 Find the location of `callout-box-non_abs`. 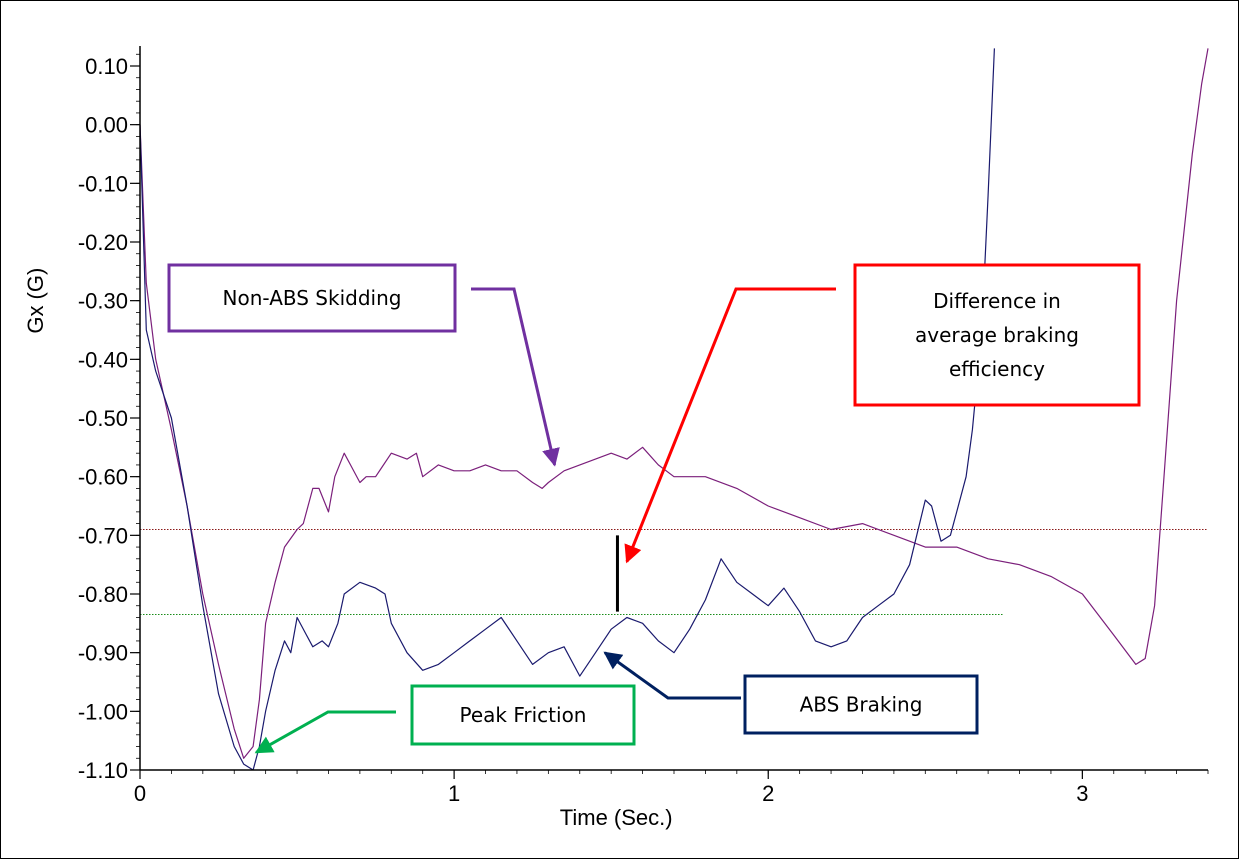

callout-box-non_abs is located at coordinates (312, 298).